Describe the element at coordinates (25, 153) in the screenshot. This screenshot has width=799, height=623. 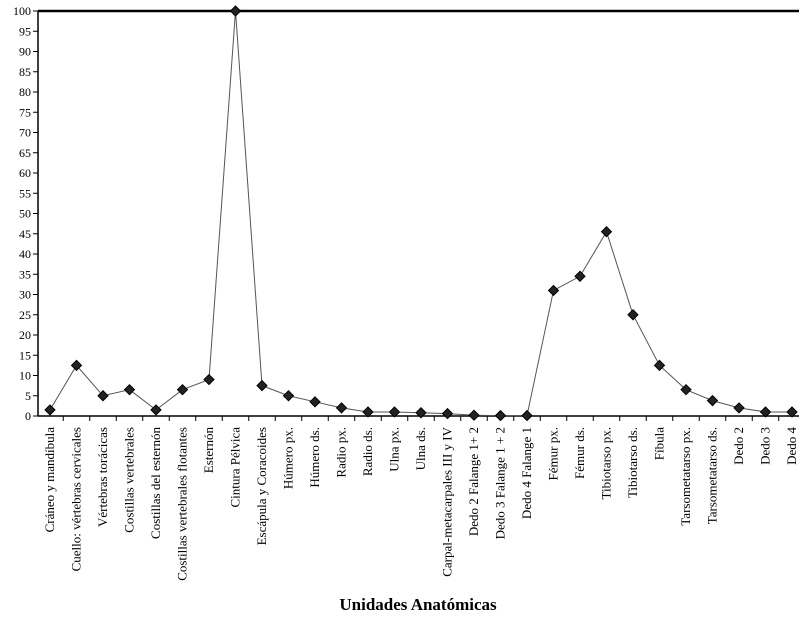
I see `y-tick-label: 65` at that location.